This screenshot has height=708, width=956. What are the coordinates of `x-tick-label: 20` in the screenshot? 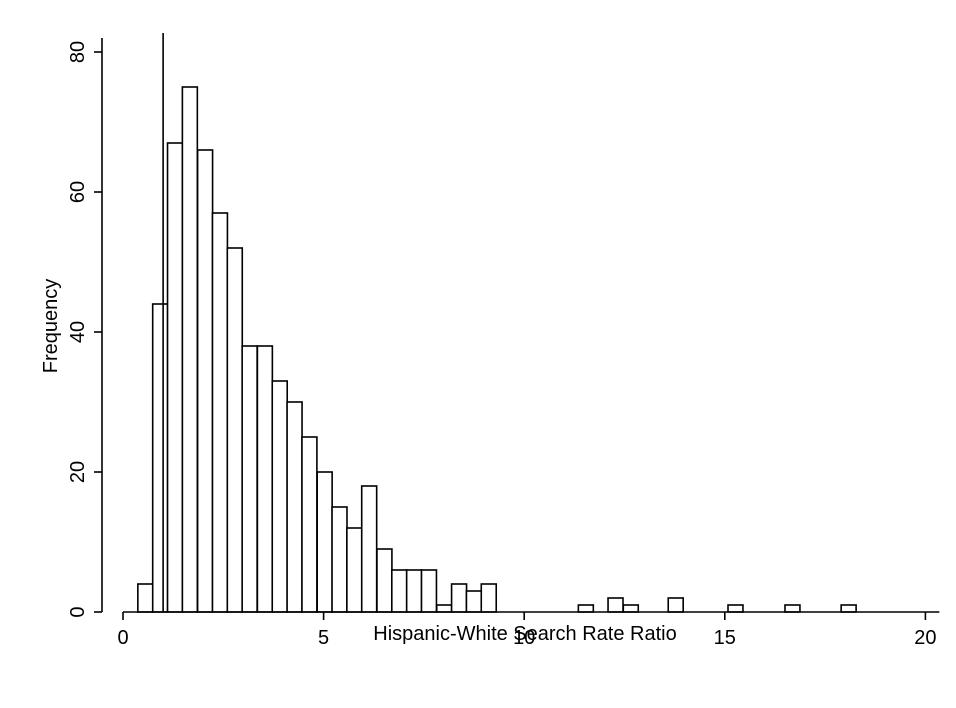 It's located at (925, 638).